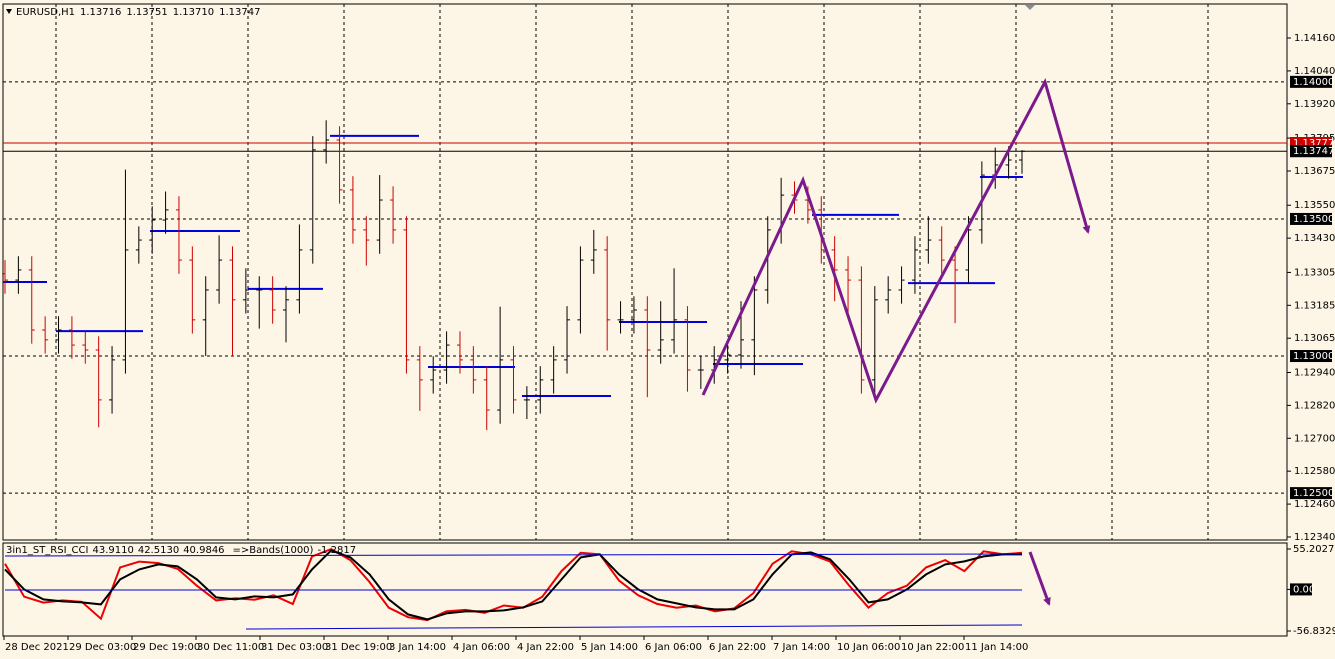 The image size is (1335, 659). I want to click on x-tick-label: 6 Jan 06:00, so click(673, 647).